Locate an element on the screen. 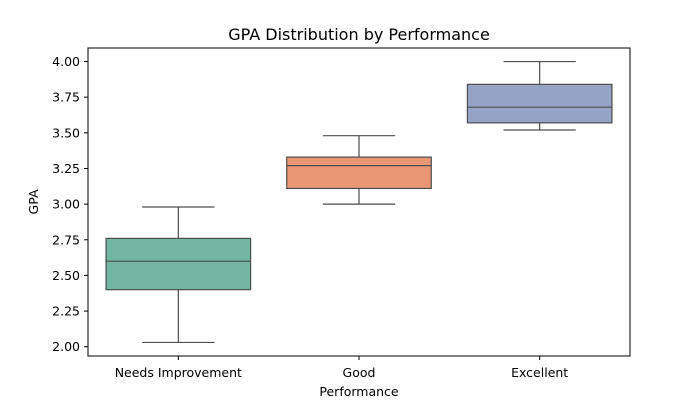 This screenshot has width=700, height=400. y-tick-label: 2.75 is located at coordinates (66, 239).